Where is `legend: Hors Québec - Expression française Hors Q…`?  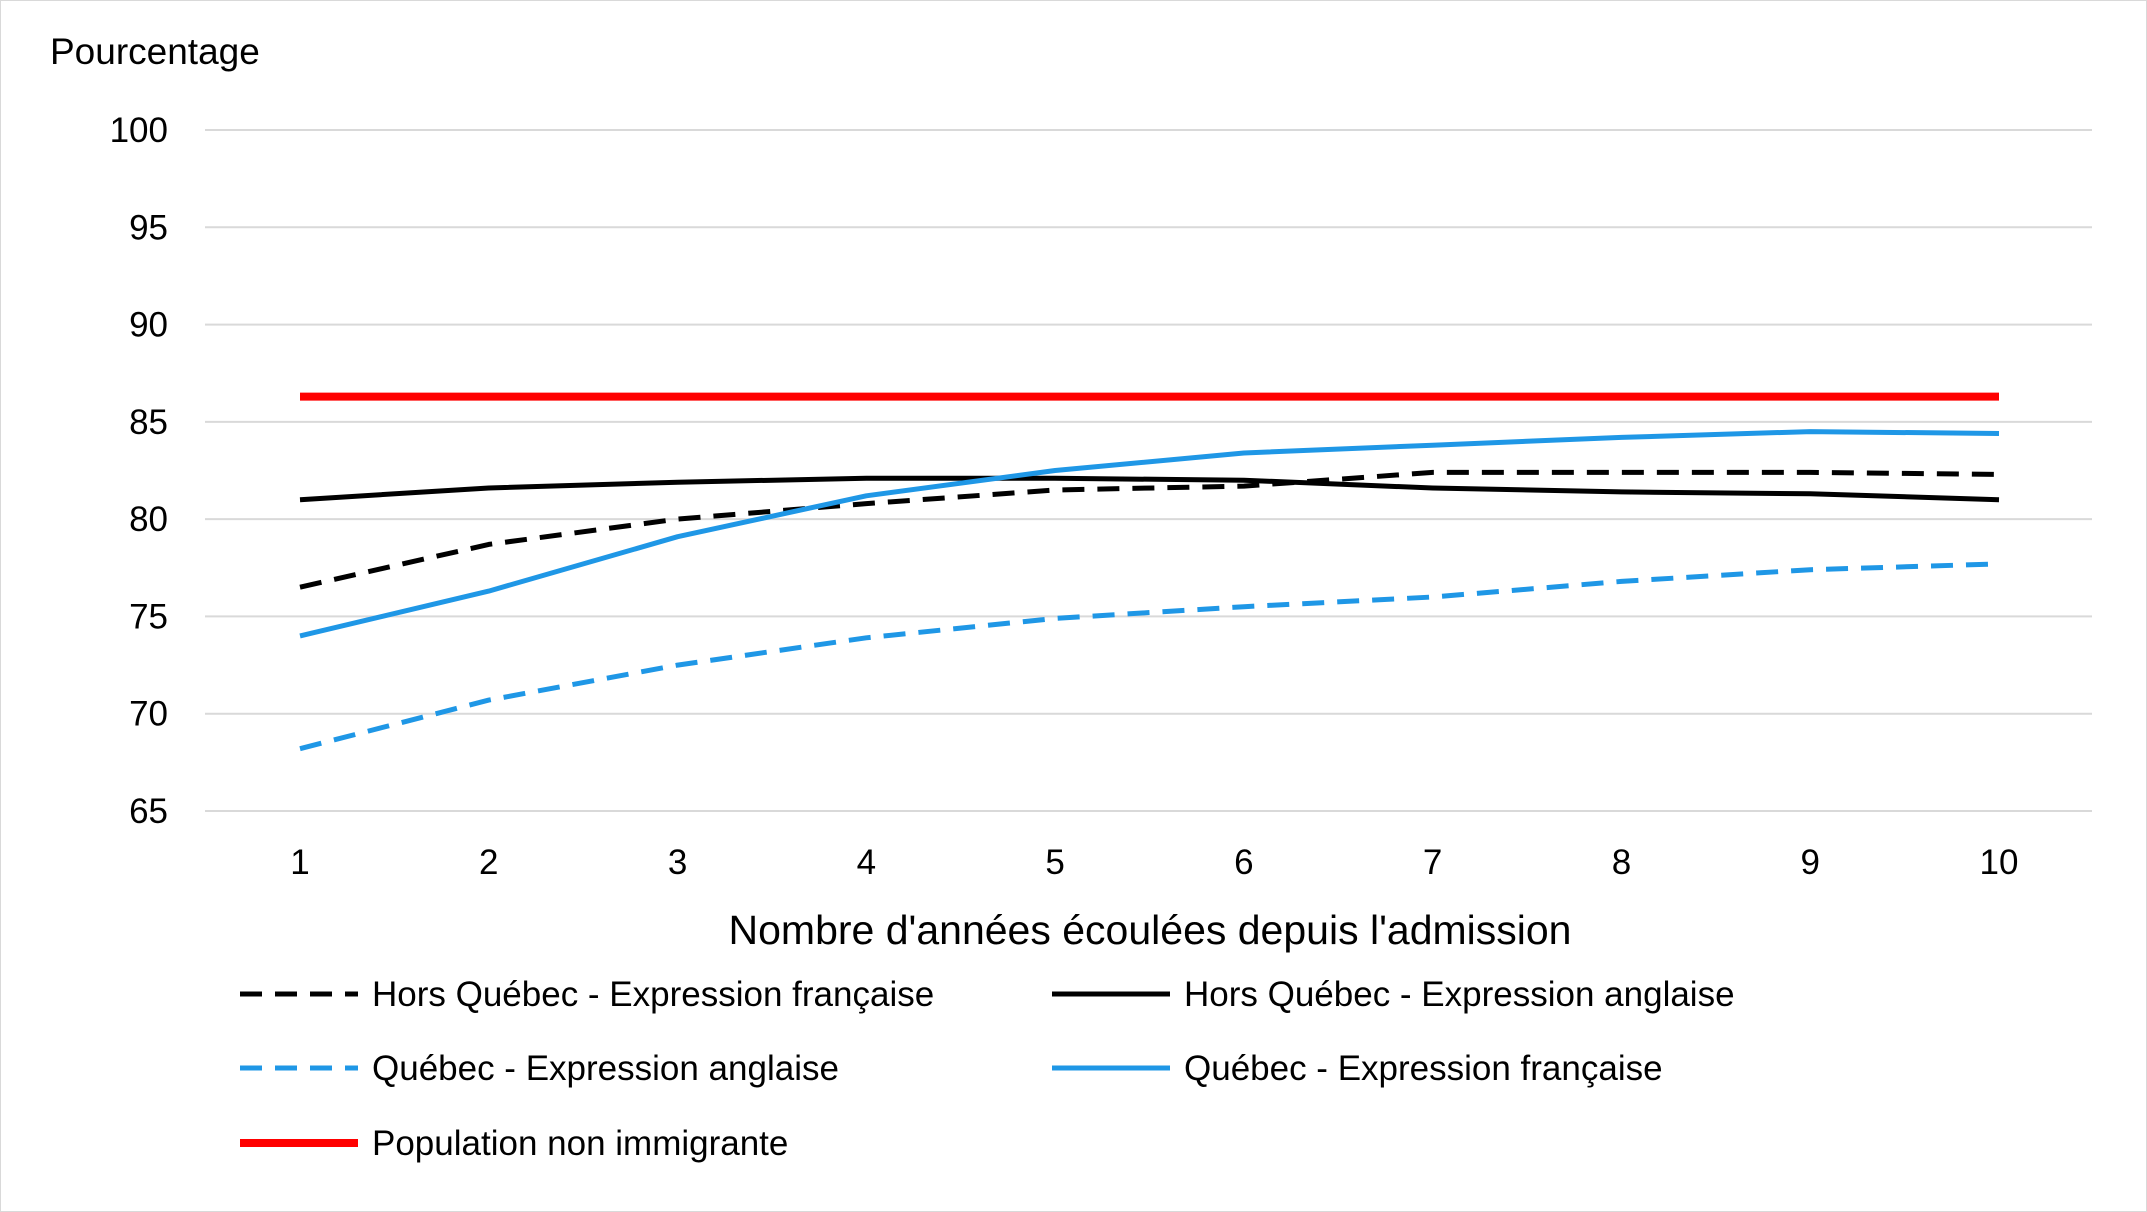 legend: Hors Québec - Expression française Hors Q… is located at coordinates (987, 1069).